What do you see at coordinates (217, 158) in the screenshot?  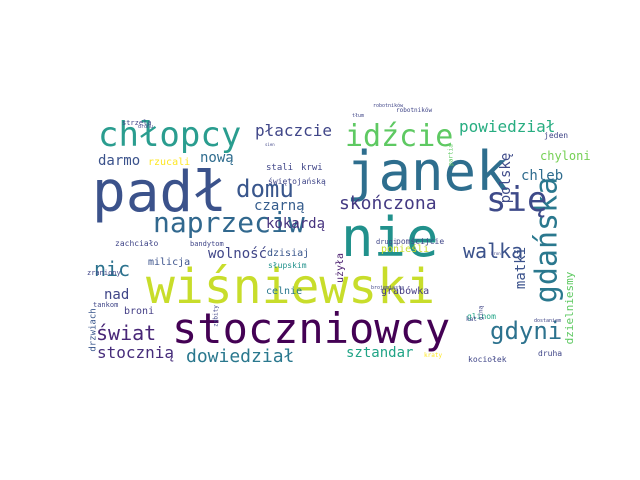 I see `word-27: nową` at bounding box center [217, 158].